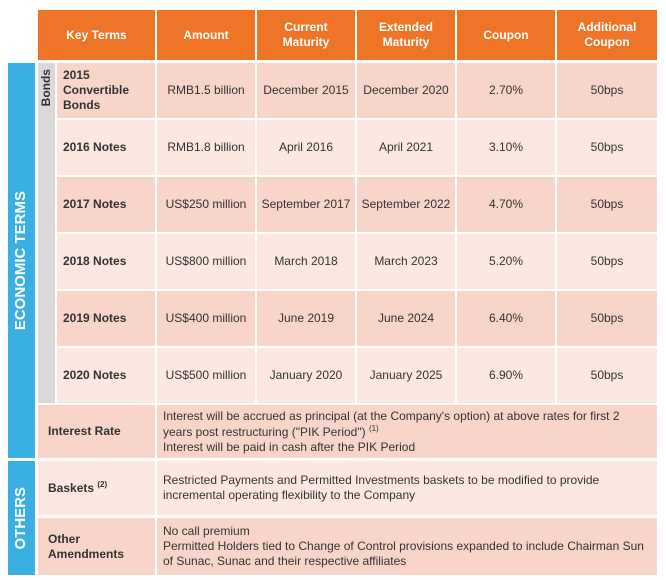 This screenshot has width=666, height=580. Describe the element at coordinates (406, 375) in the screenshot. I see `bond-cell: January 2025` at that location.